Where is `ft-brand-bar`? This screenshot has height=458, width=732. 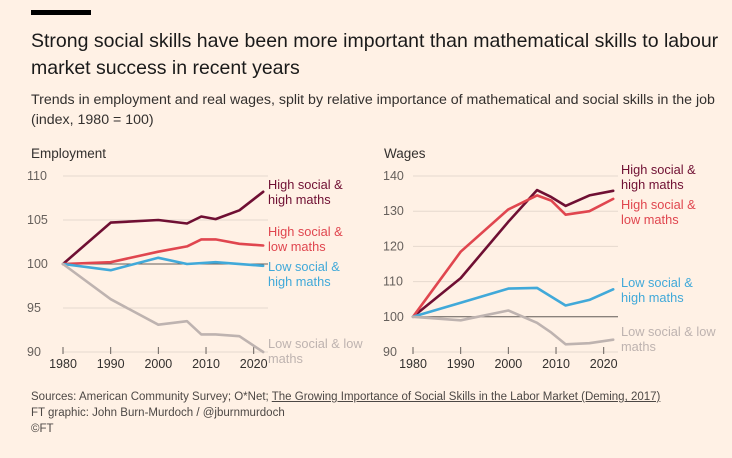 ft-brand-bar is located at coordinates (61, 12).